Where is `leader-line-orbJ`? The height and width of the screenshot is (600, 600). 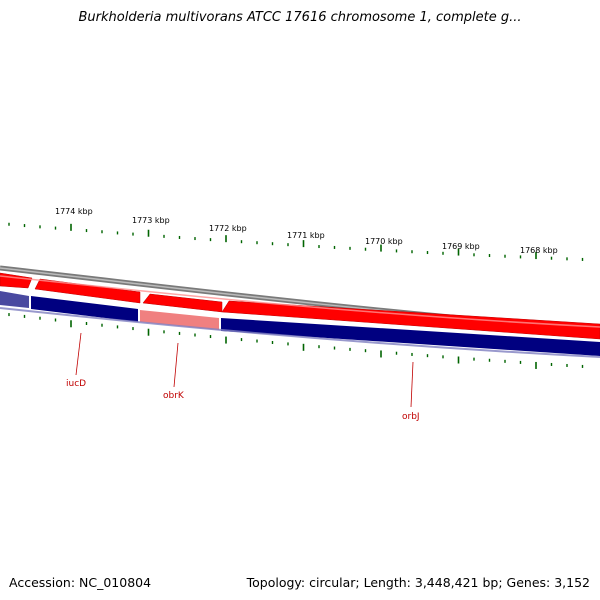 leader-line-orbJ is located at coordinates (412, 384).